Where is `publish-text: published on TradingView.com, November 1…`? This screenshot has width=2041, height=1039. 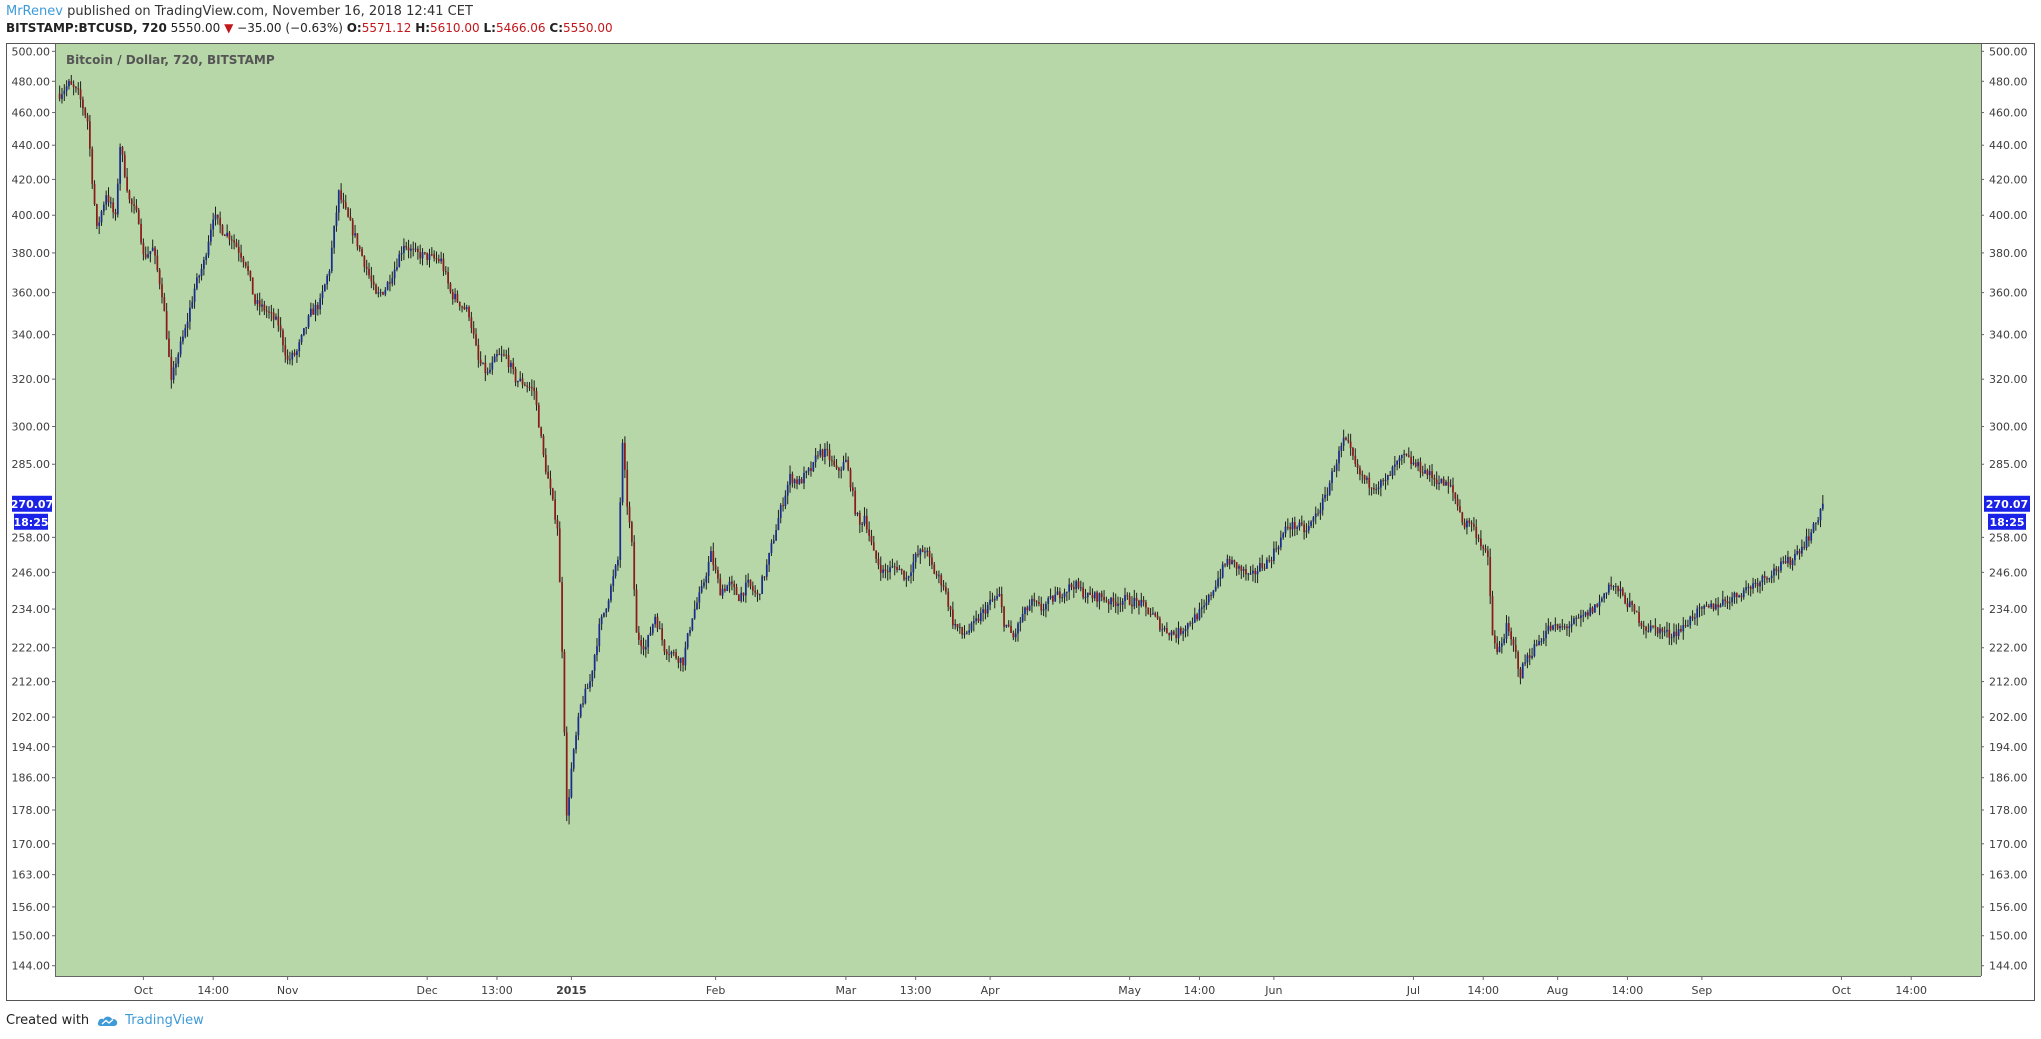 publish-text: published on TradingView.com, November 1… is located at coordinates (267, 11).